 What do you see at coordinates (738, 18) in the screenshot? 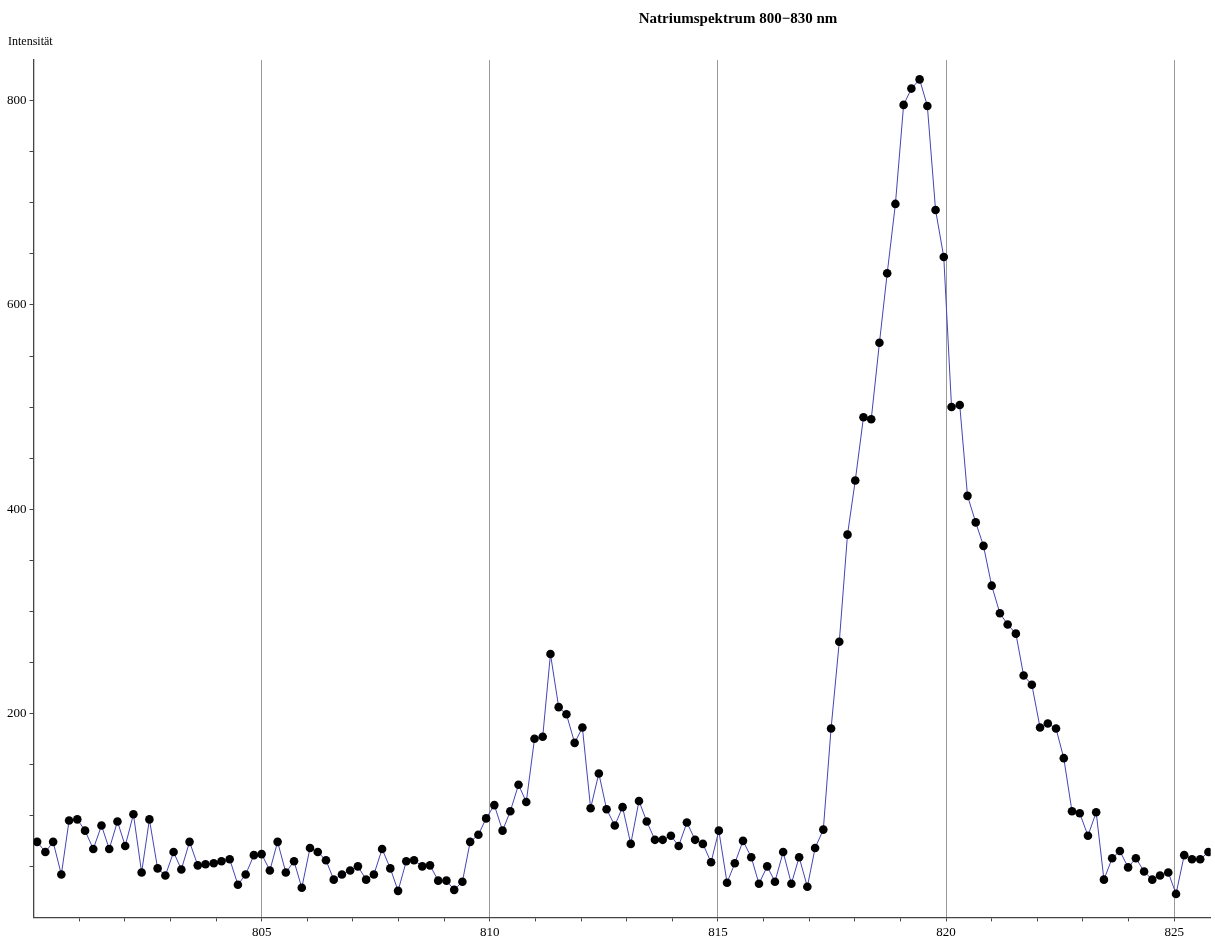
I see `chart-title: Natriumspektrum 800−830 nm` at bounding box center [738, 18].